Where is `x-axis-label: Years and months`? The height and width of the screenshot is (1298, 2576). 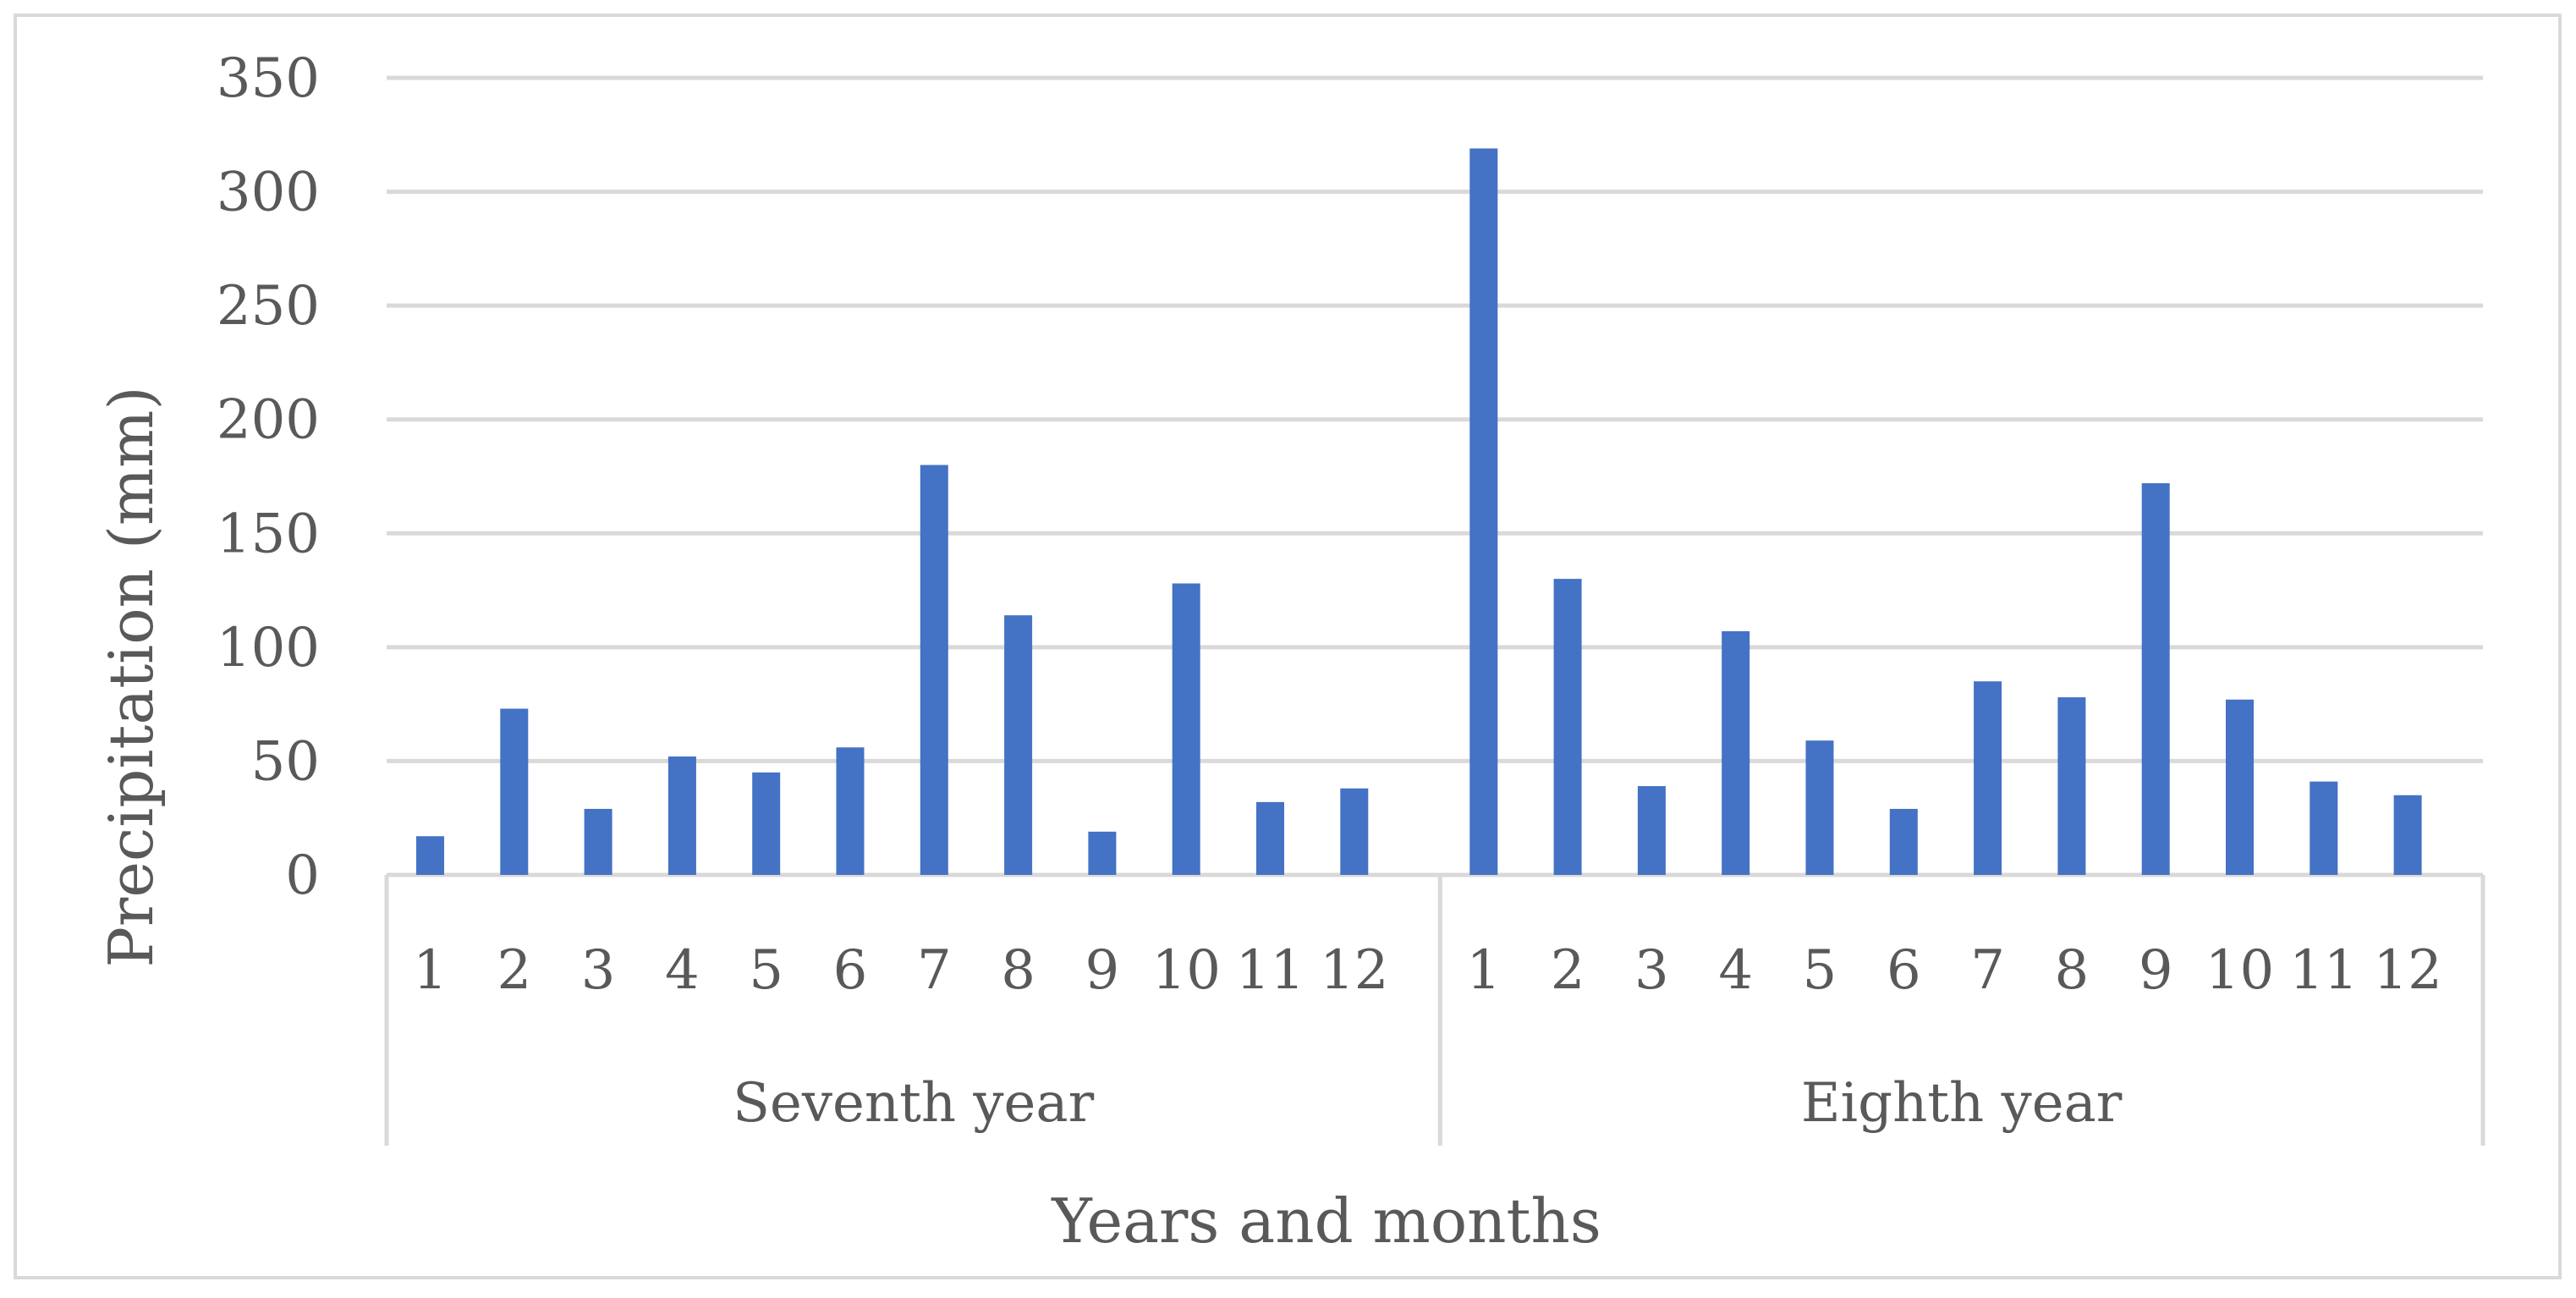
x-axis-label: Years and months is located at coordinates (1326, 1221).